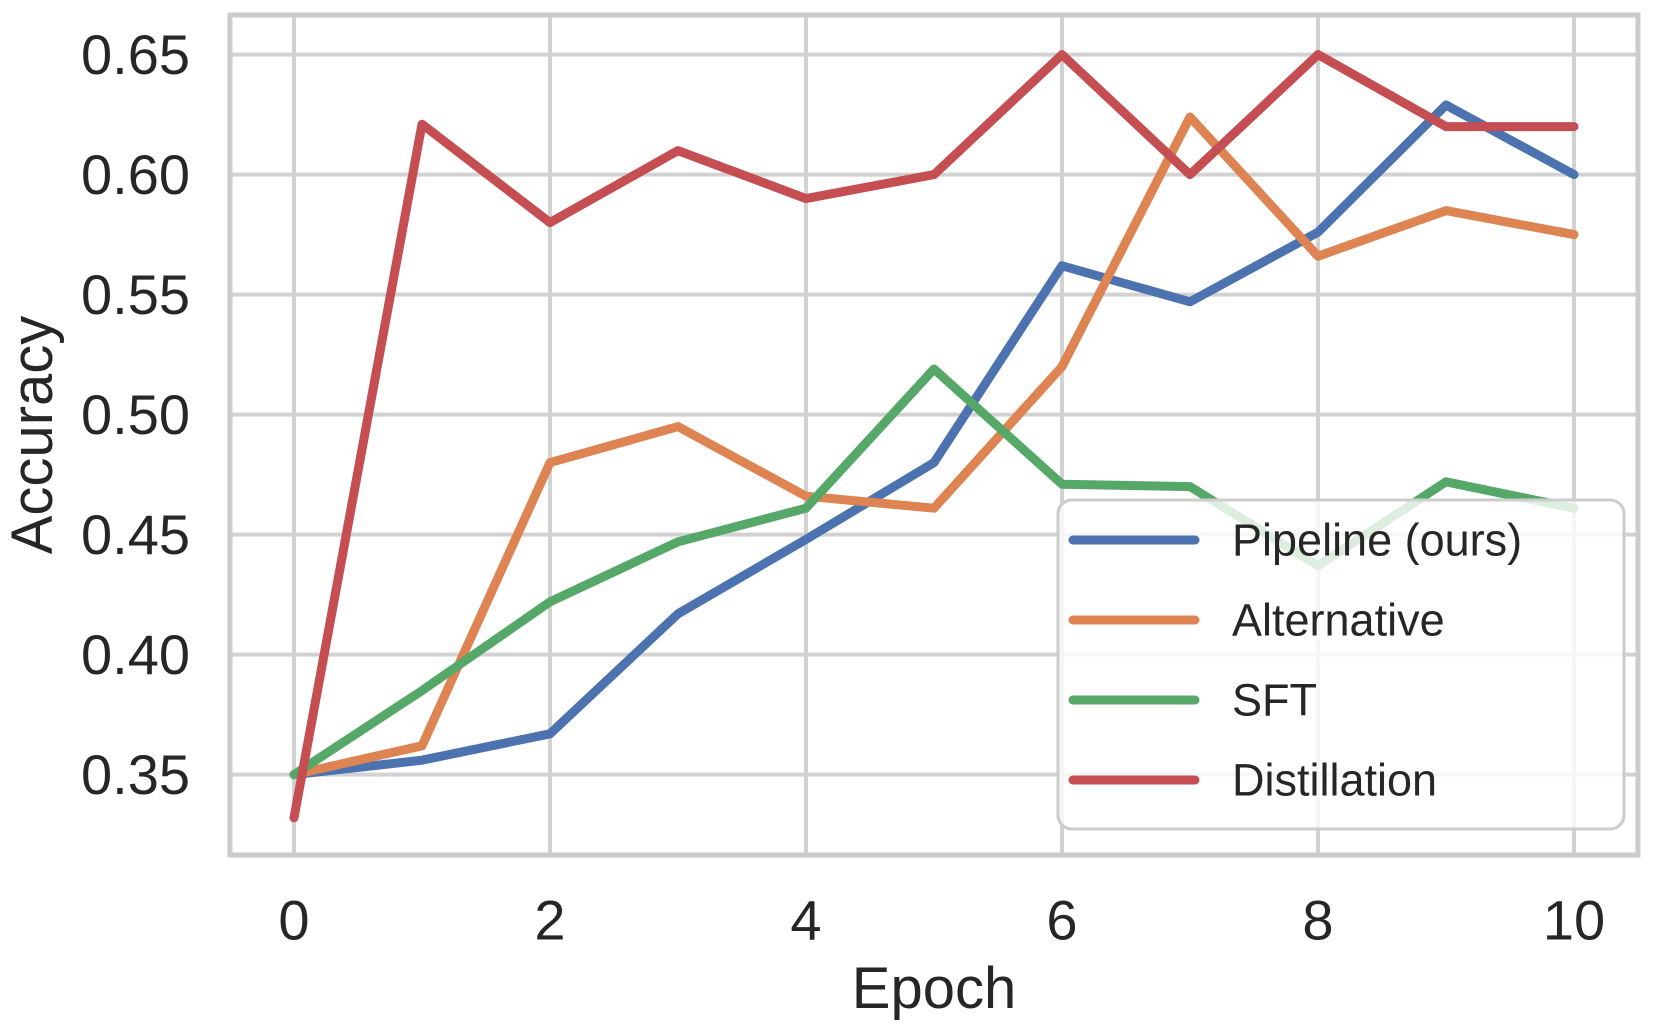  I want to click on y-tick-label-6: 0.65, so click(135, 54).